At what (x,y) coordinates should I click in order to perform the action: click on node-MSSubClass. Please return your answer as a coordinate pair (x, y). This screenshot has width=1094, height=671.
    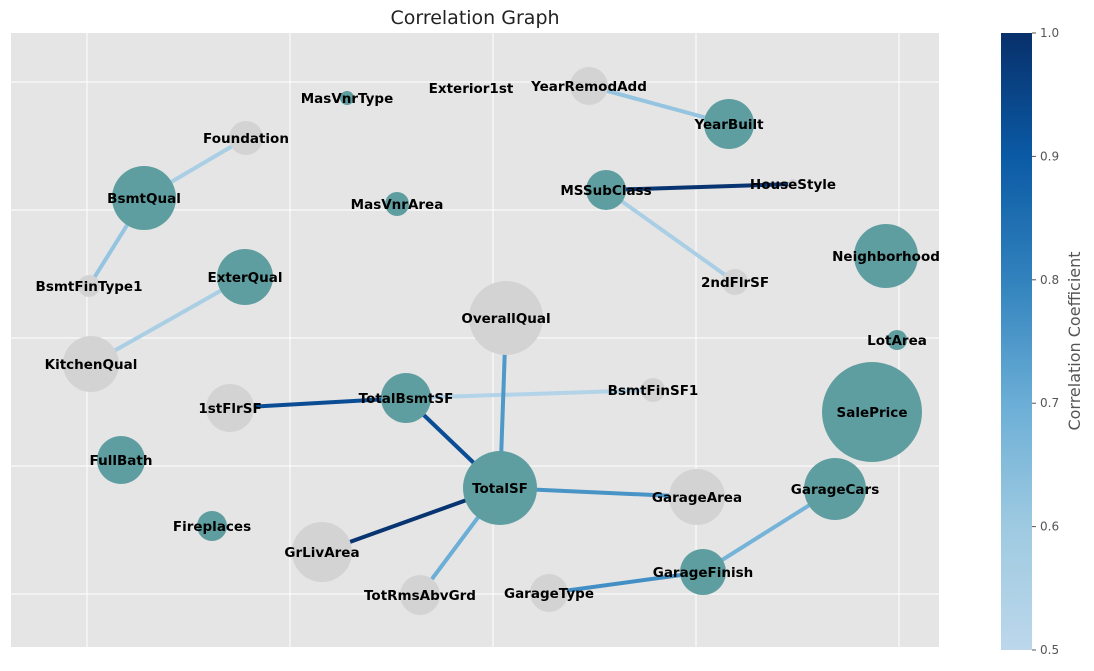
    Looking at the image, I should click on (606, 190).